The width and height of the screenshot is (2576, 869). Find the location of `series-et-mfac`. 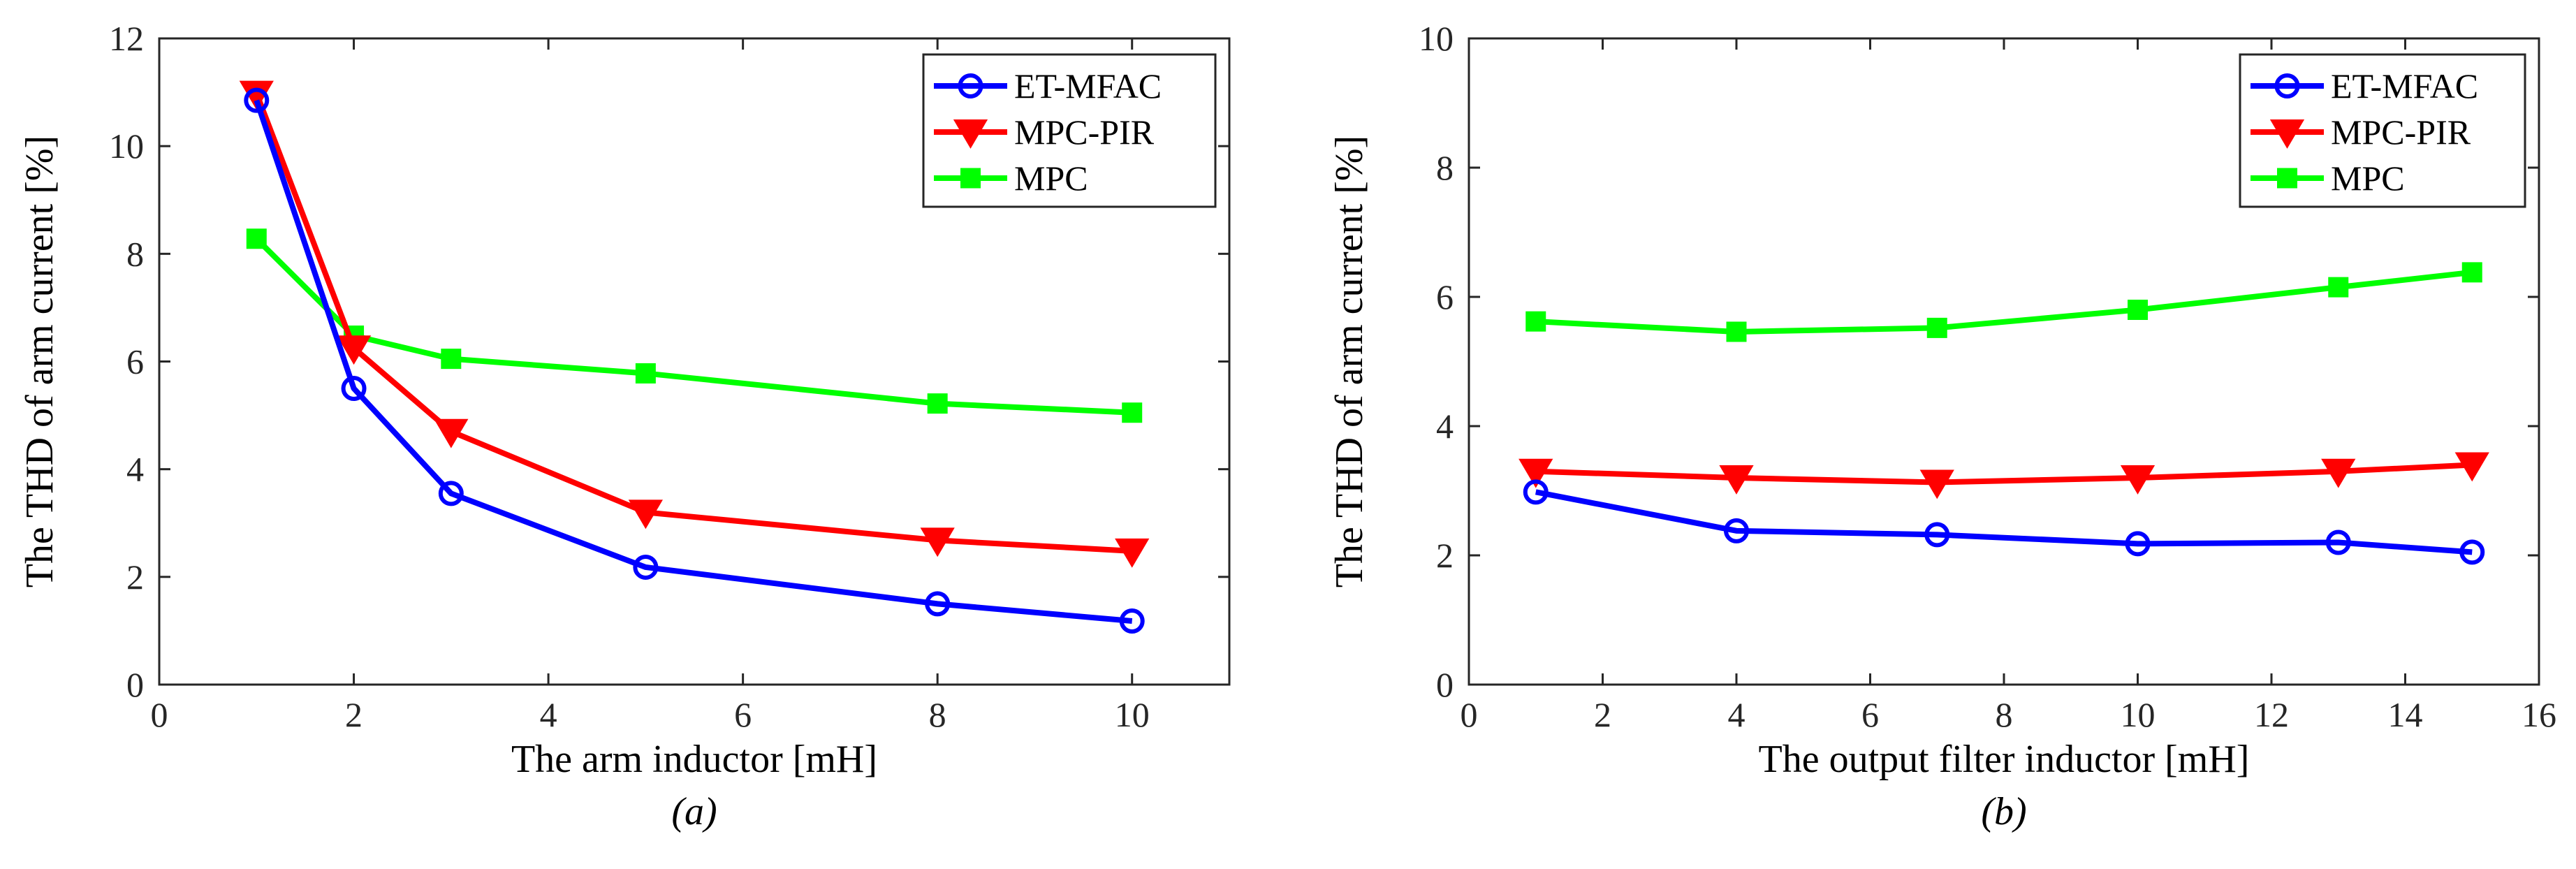

series-et-mfac is located at coordinates (2004, 522).